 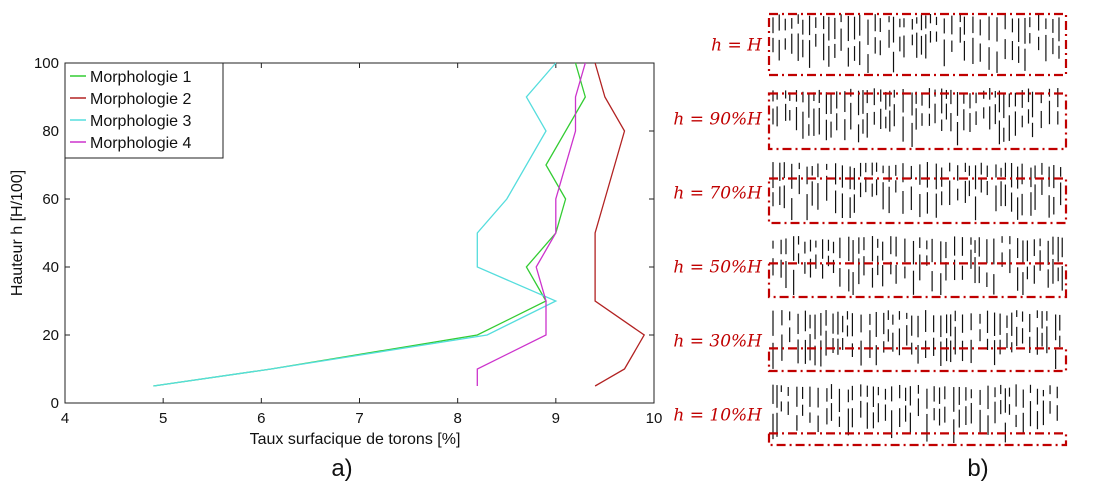 What do you see at coordinates (141, 121) in the screenshot?
I see `legend-label: Morphologie 3` at bounding box center [141, 121].